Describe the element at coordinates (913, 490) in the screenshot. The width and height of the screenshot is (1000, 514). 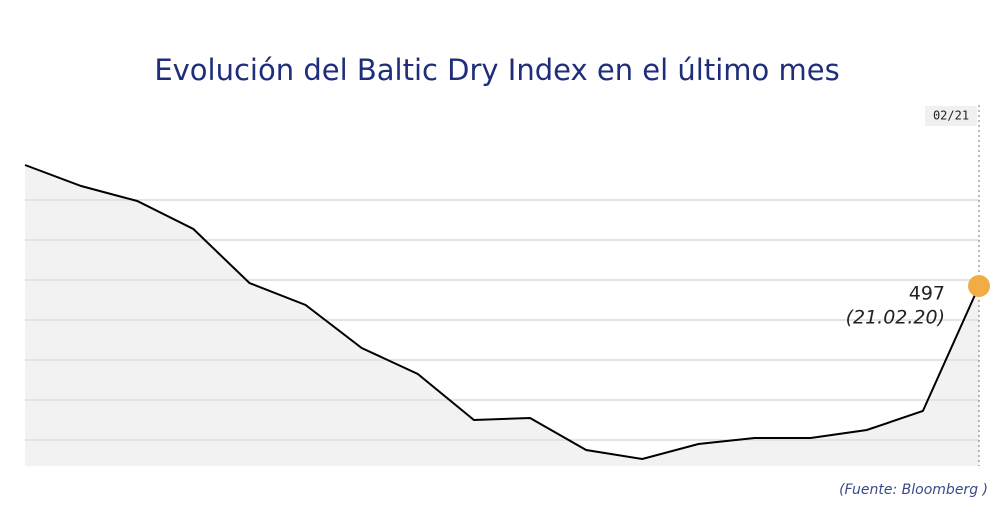
I see `source-note: (Fuente: Bloomberg )` at that location.